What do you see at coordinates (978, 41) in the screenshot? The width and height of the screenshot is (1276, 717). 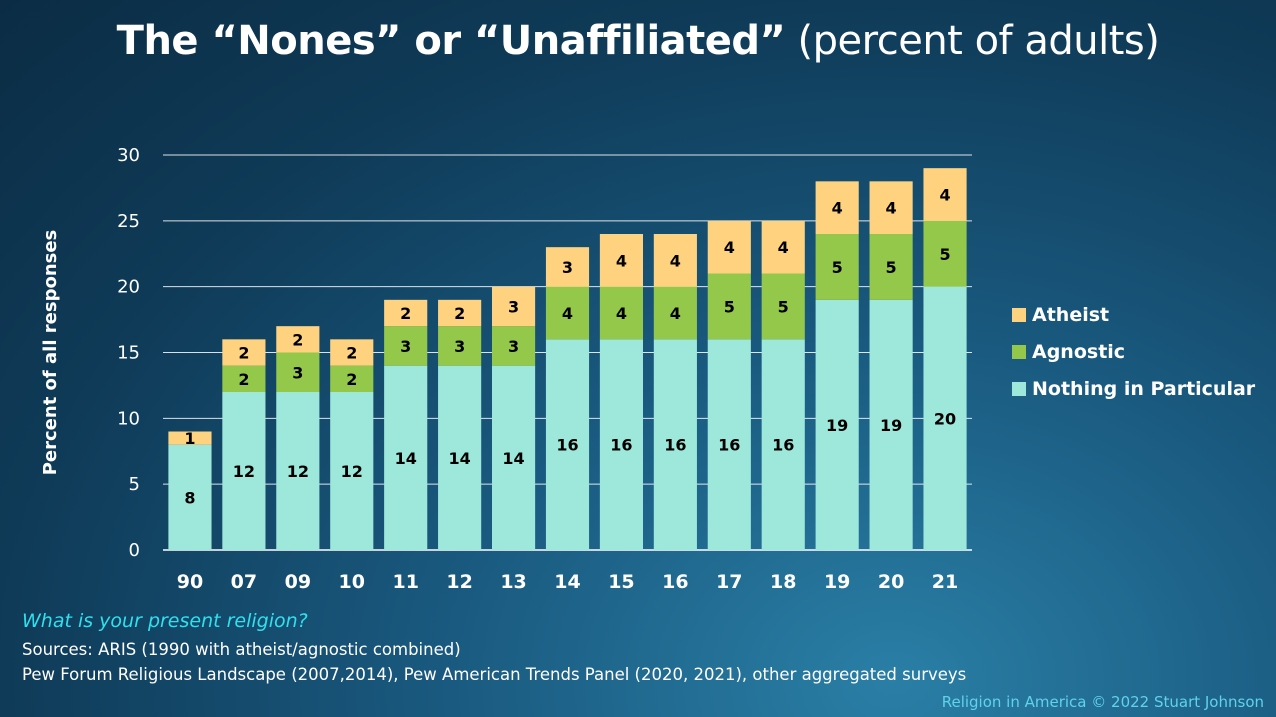 I see `title-subtitle: (percent of adults)` at bounding box center [978, 41].